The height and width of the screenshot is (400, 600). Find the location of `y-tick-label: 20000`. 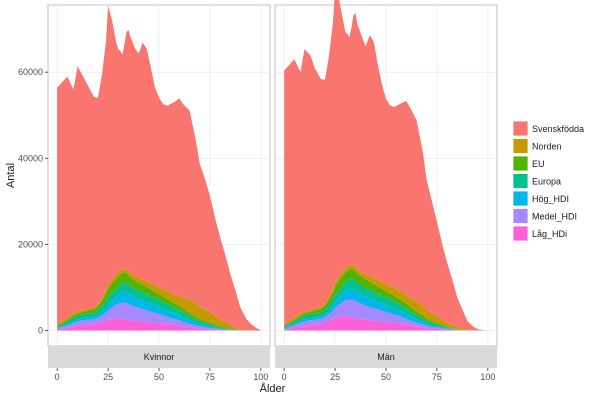

y-tick-label: 20000 is located at coordinates (30, 244).